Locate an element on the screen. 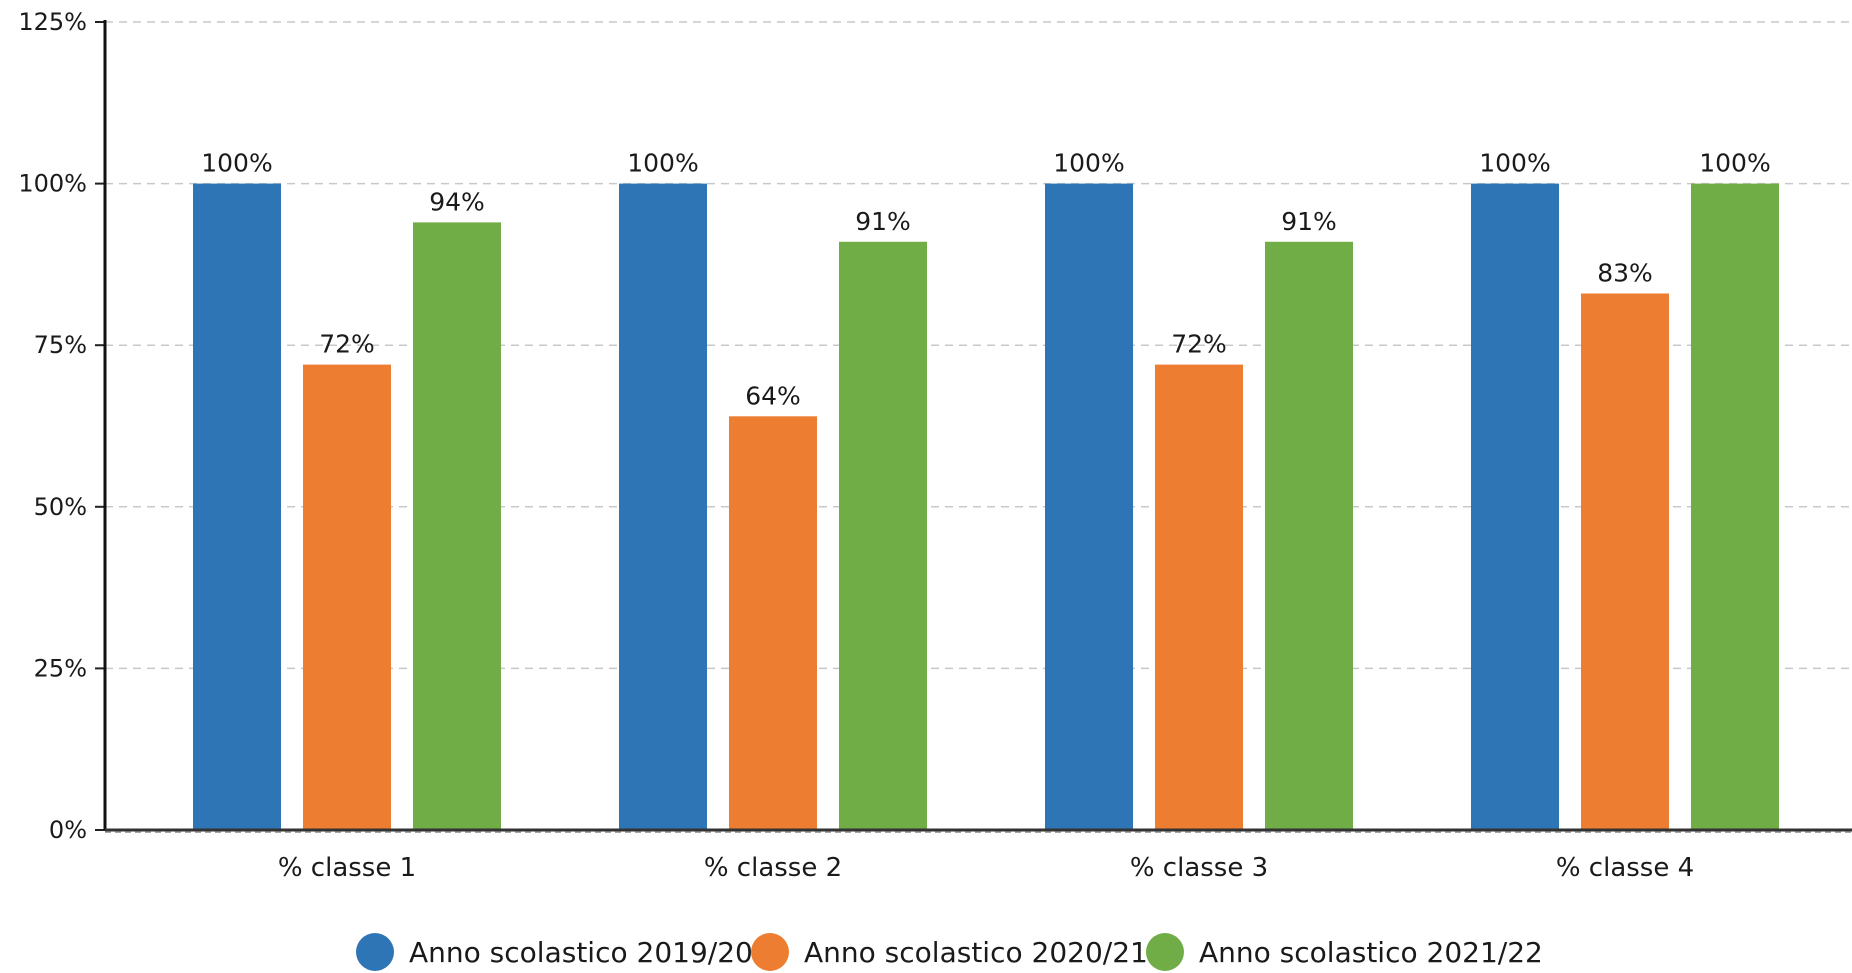 Image resolution: width=1852 pixels, height=973 pixels. y-tick-label: 75% is located at coordinates (60, 345).